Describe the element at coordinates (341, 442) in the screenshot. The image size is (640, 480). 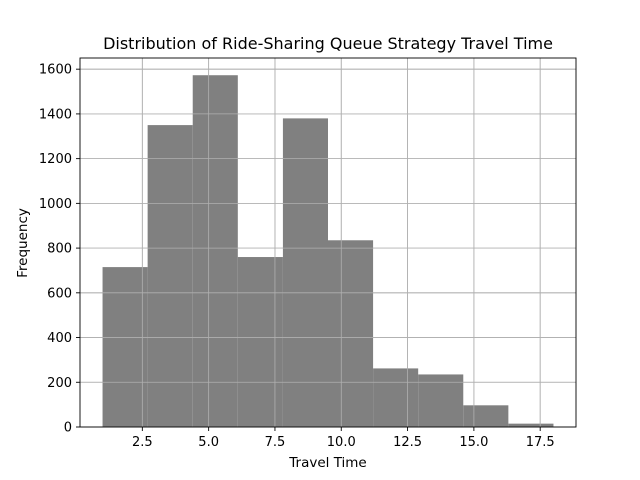
I see `x-tick-label: 10.0` at that location.